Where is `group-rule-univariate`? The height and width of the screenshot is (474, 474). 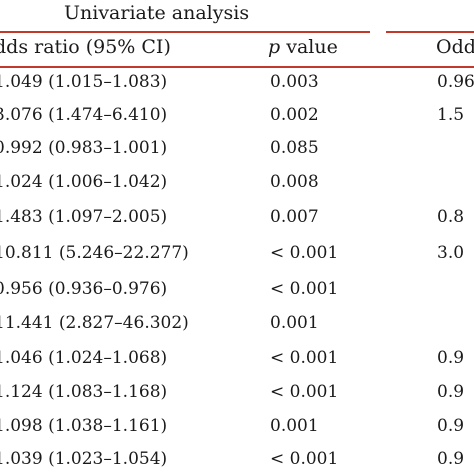
group-rule-univariate is located at coordinates (185, 32).